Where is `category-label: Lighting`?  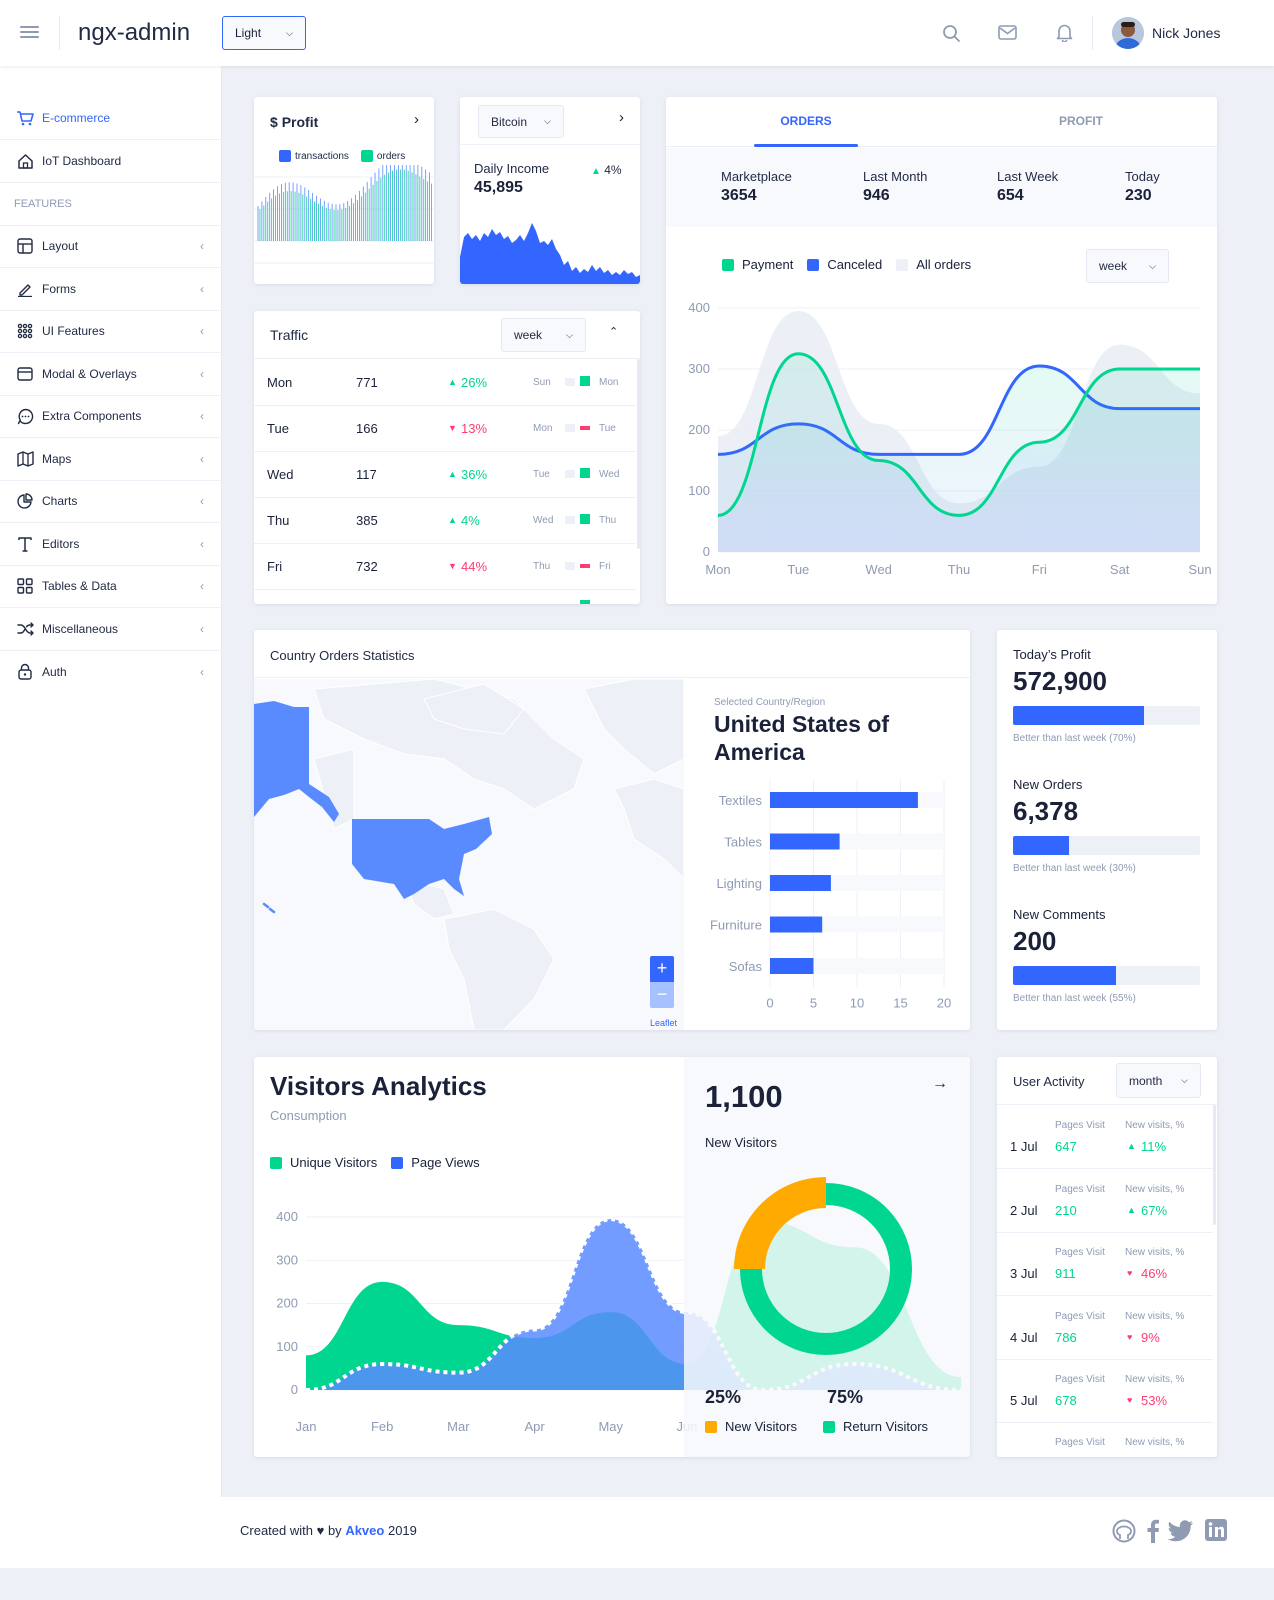
category-label: Lighting is located at coordinates (739, 883).